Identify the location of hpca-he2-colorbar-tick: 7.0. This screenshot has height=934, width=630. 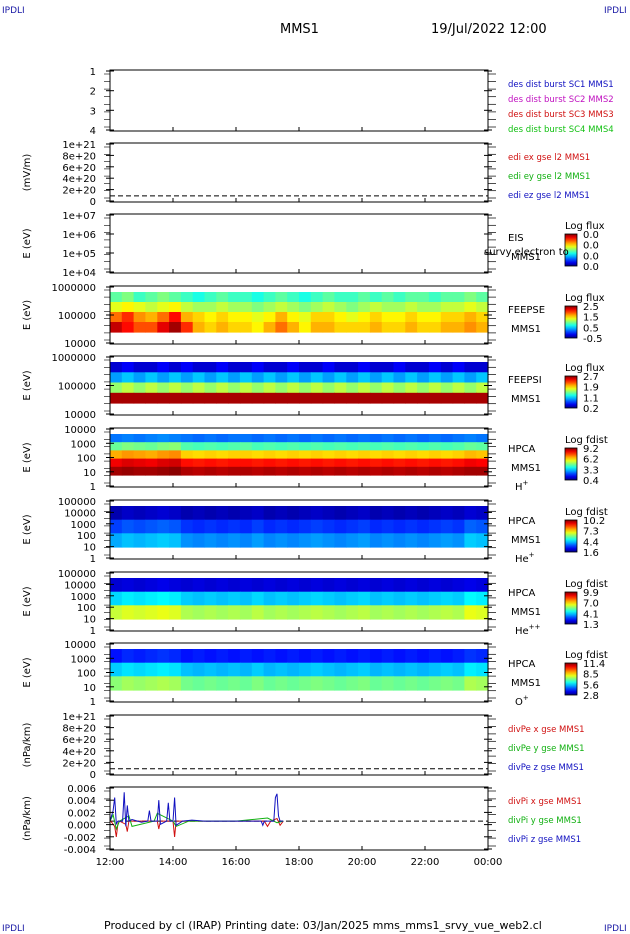
(591, 604).